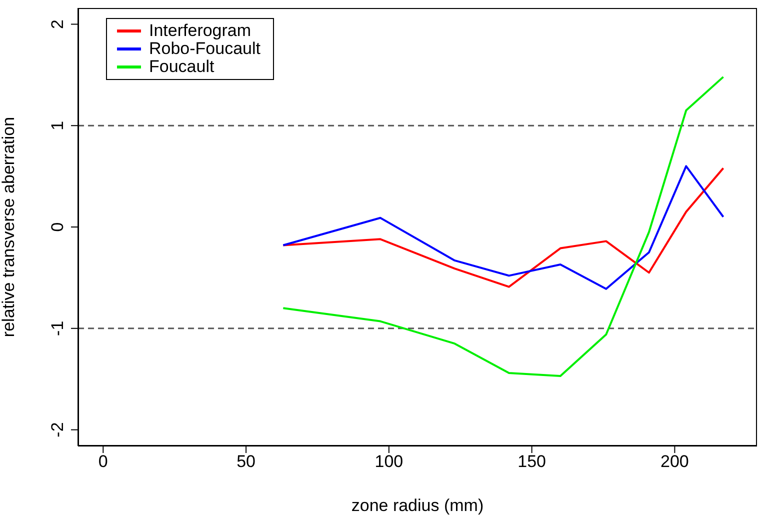 The image size is (759, 515). What do you see at coordinates (57, 227) in the screenshot?
I see `y-tick-label: 0` at bounding box center [57, 227].